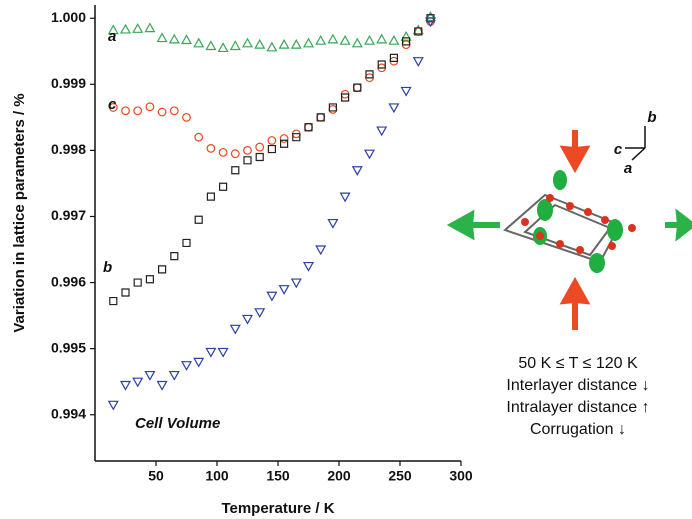  Describe the element at coordinates (68, 347) in the screenshot. I see `y-tick-label: 0.995` at that location.